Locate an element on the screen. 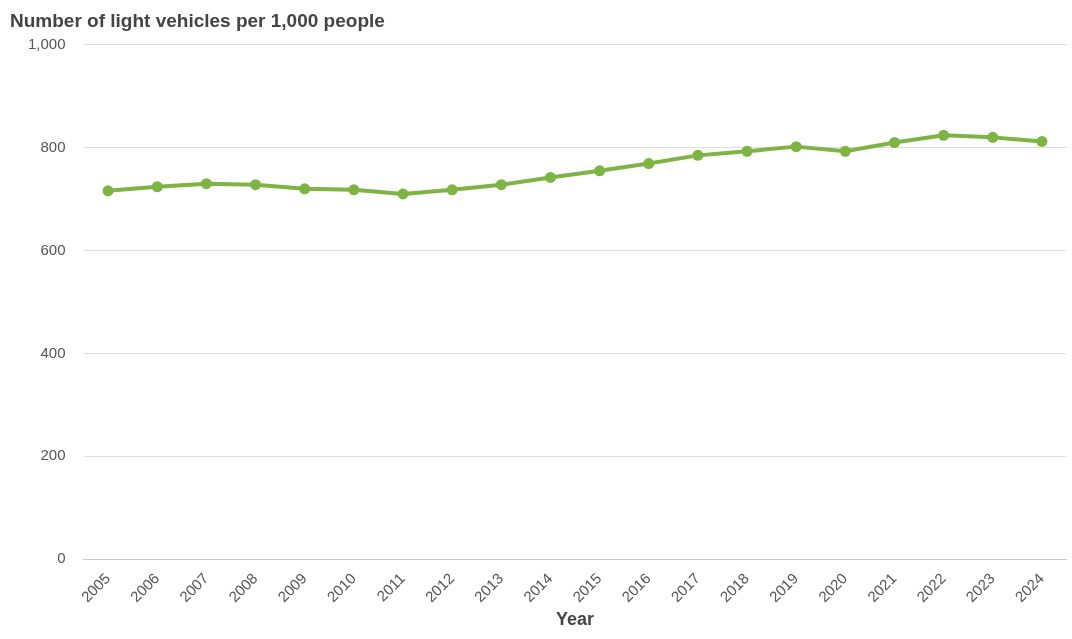 The height and width of the screenshot is (639, 1072). y-tick-label: 1,000 is located at coordinates (46, 43).